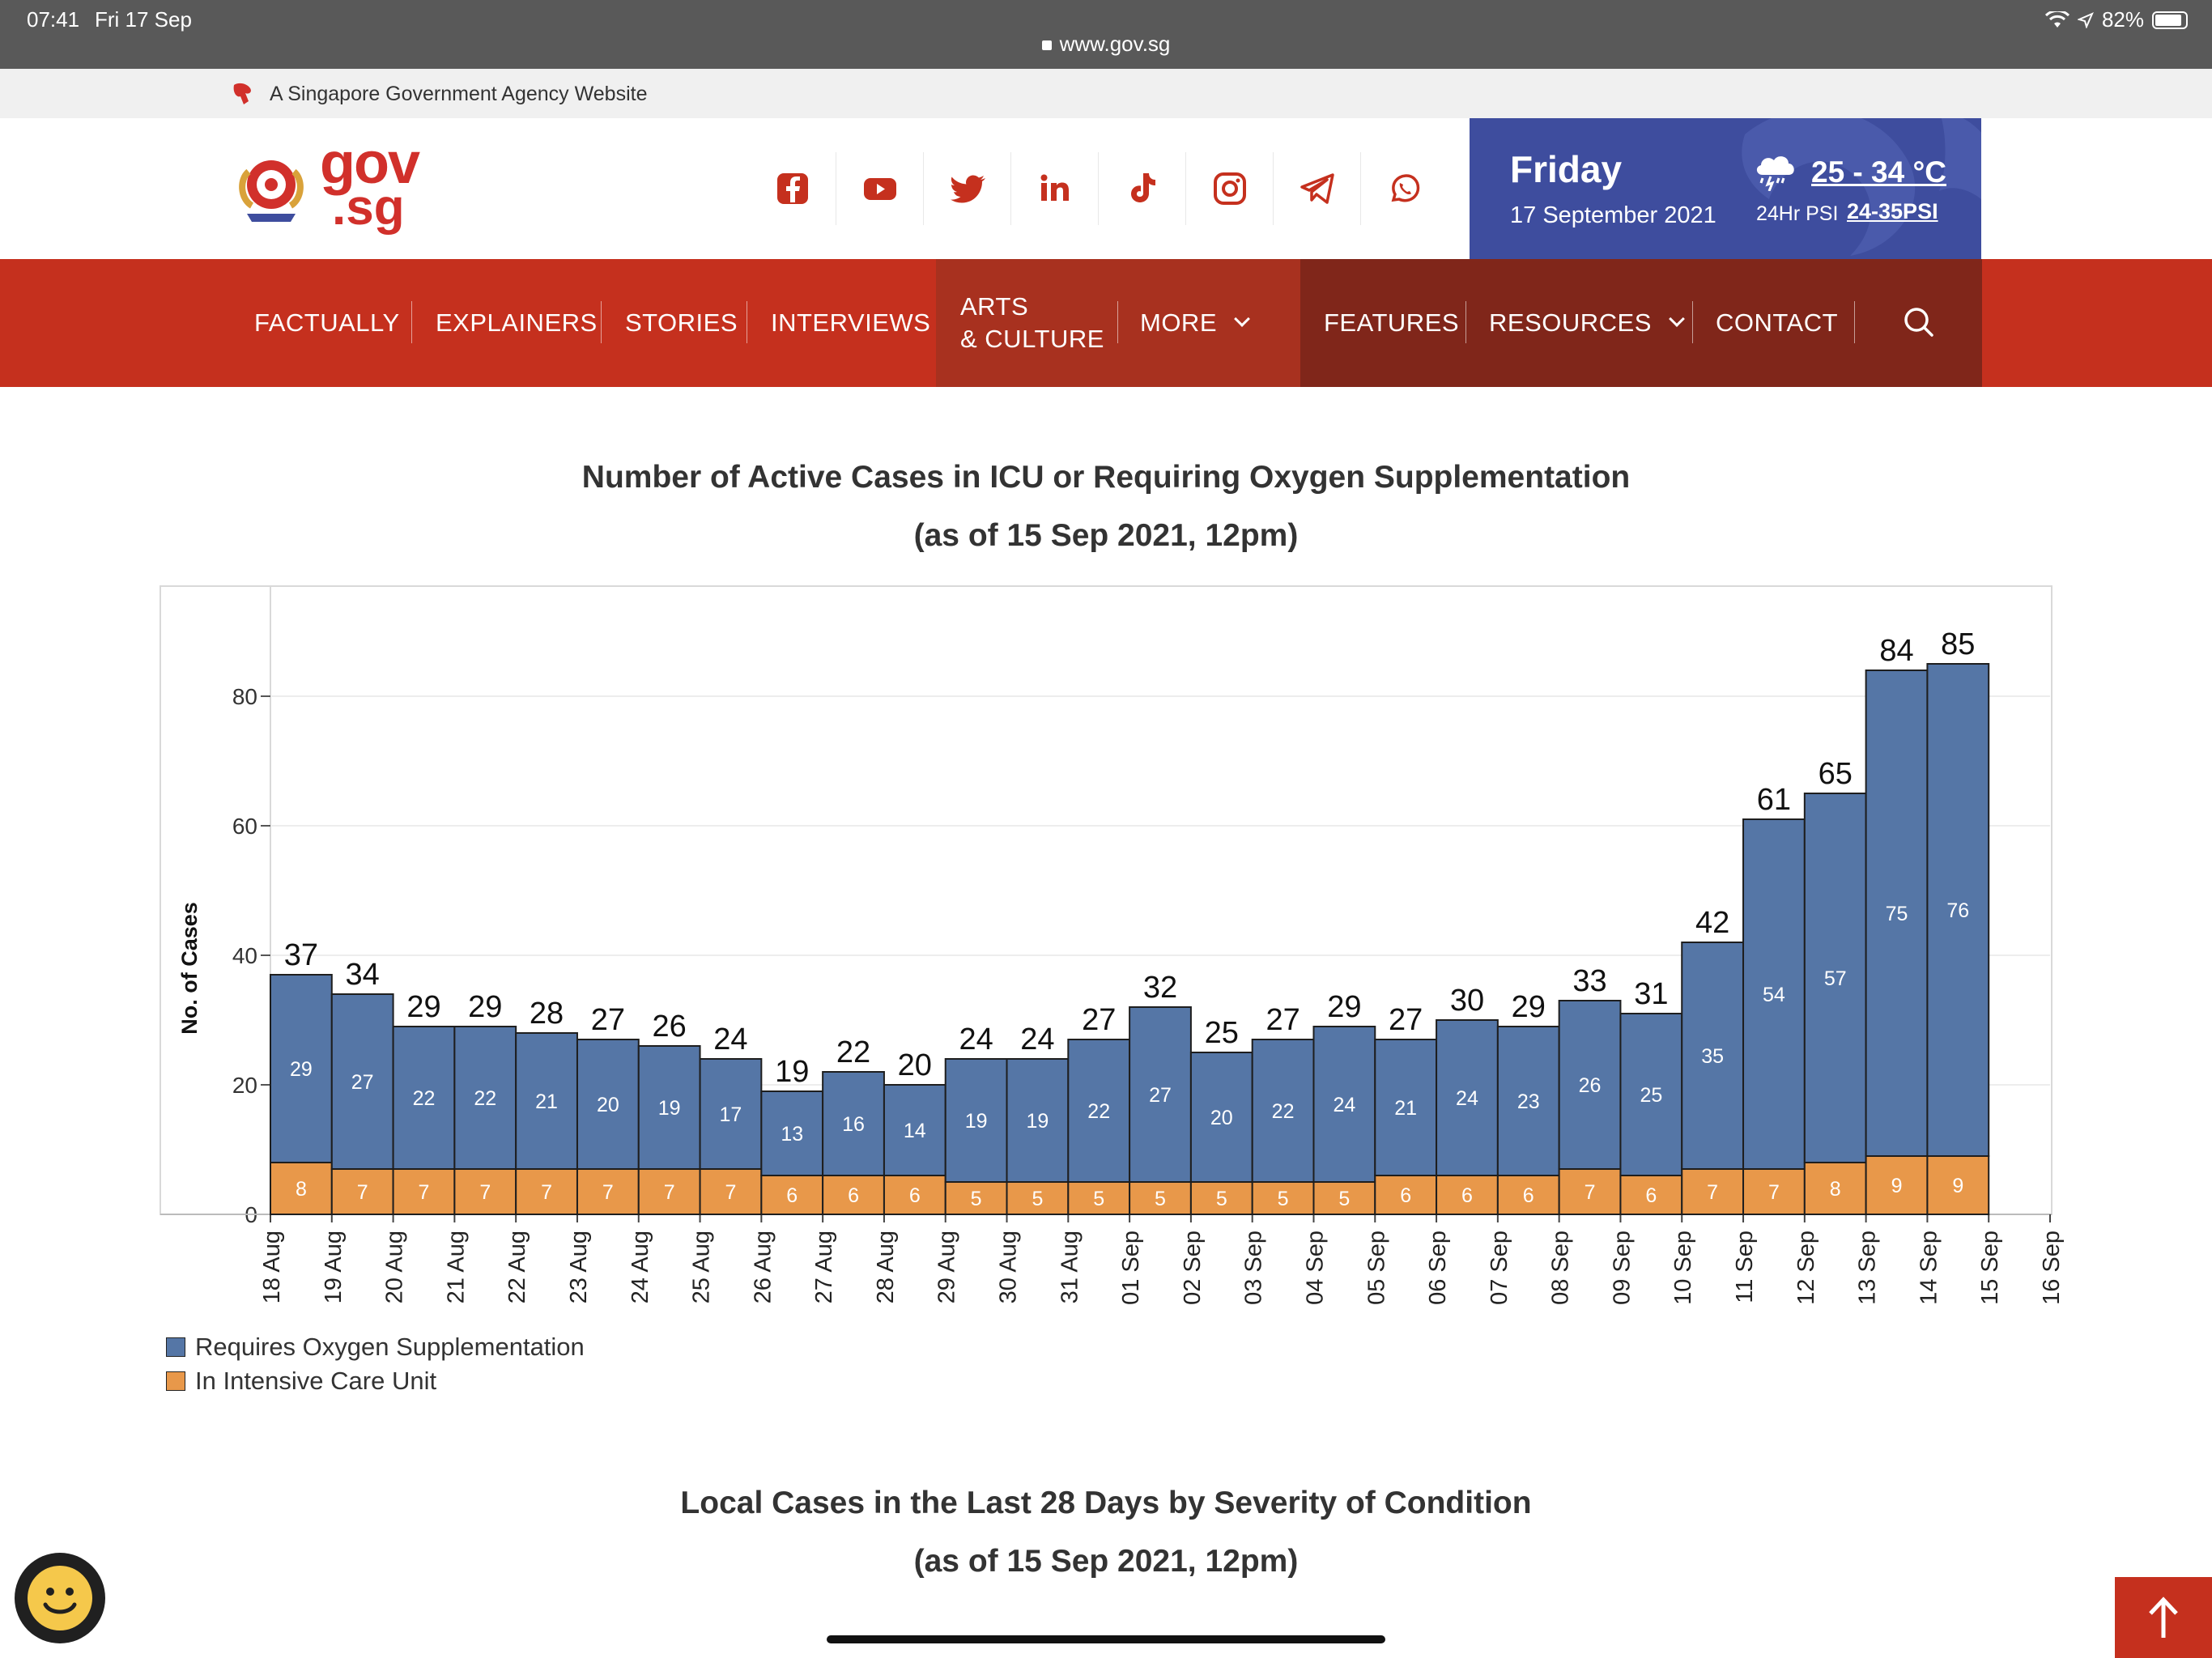 The height and width of the screenshot is (1658, 2212). What do you see at coordinates (792, 1072) in the screenshot?
I see `total-value-label: 19` at bounding box center [792, 1072].